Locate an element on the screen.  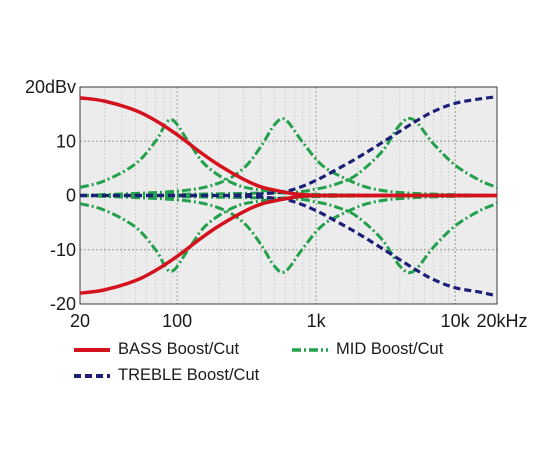
x-tick-label: 20 is located at coordinates (80, 321).